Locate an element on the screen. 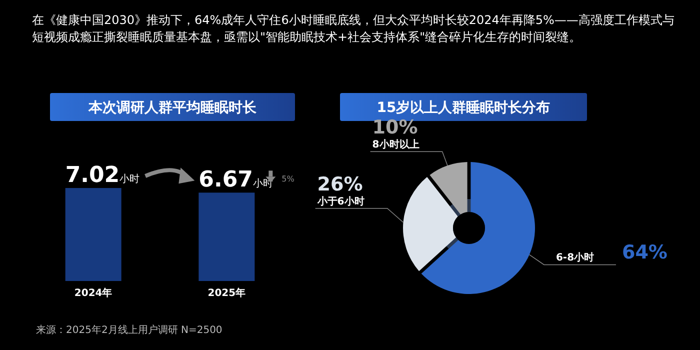  slice-label: 8小时以上 is located at coordinates (396, 144).